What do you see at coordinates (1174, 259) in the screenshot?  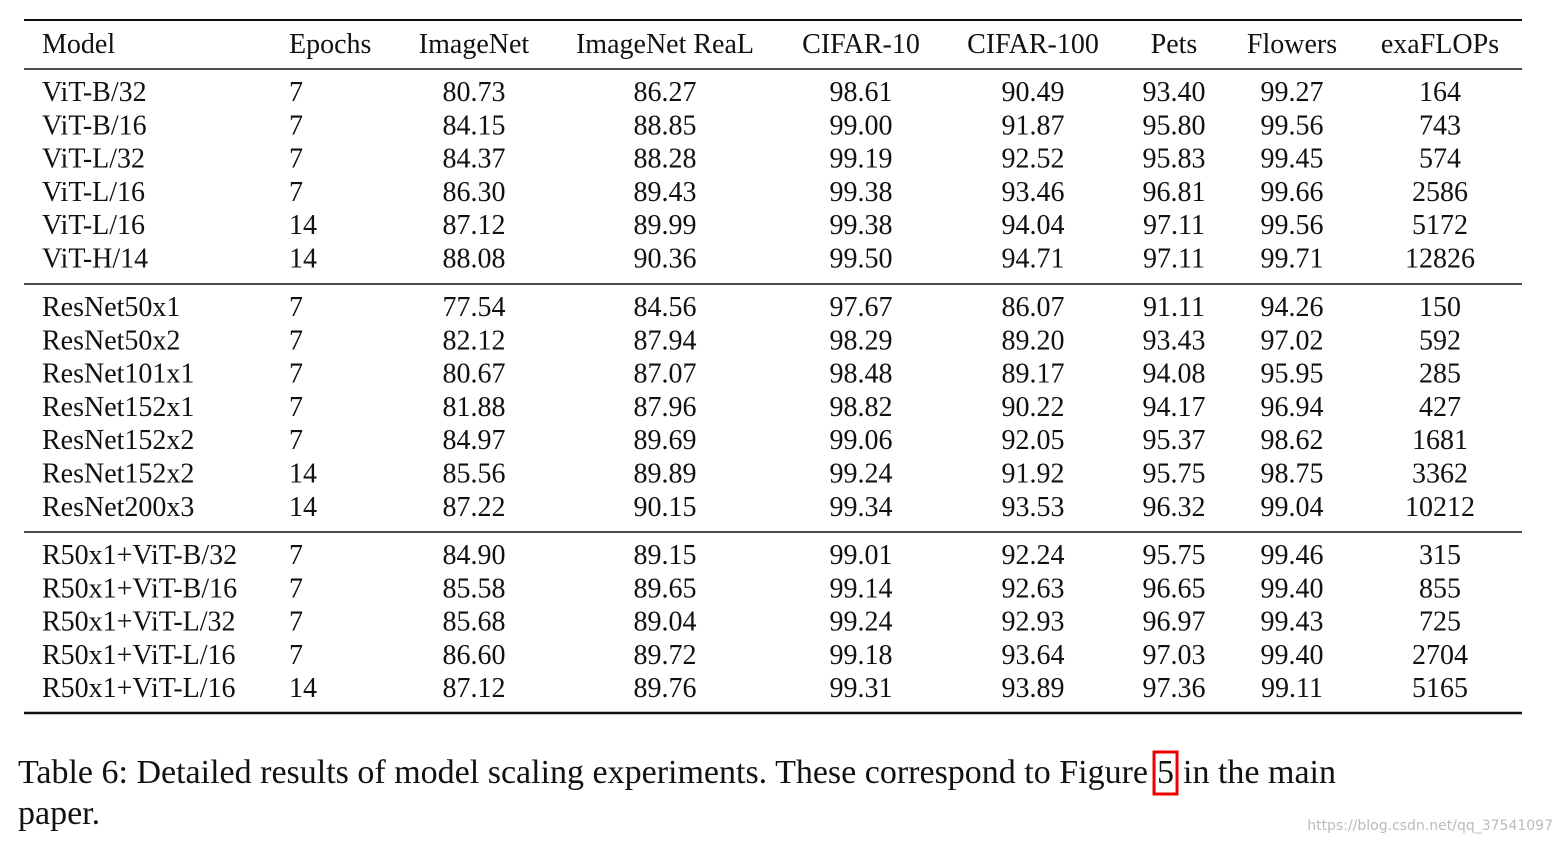 I see `table-cell: 97.11` at bounding box center [1174, 259].